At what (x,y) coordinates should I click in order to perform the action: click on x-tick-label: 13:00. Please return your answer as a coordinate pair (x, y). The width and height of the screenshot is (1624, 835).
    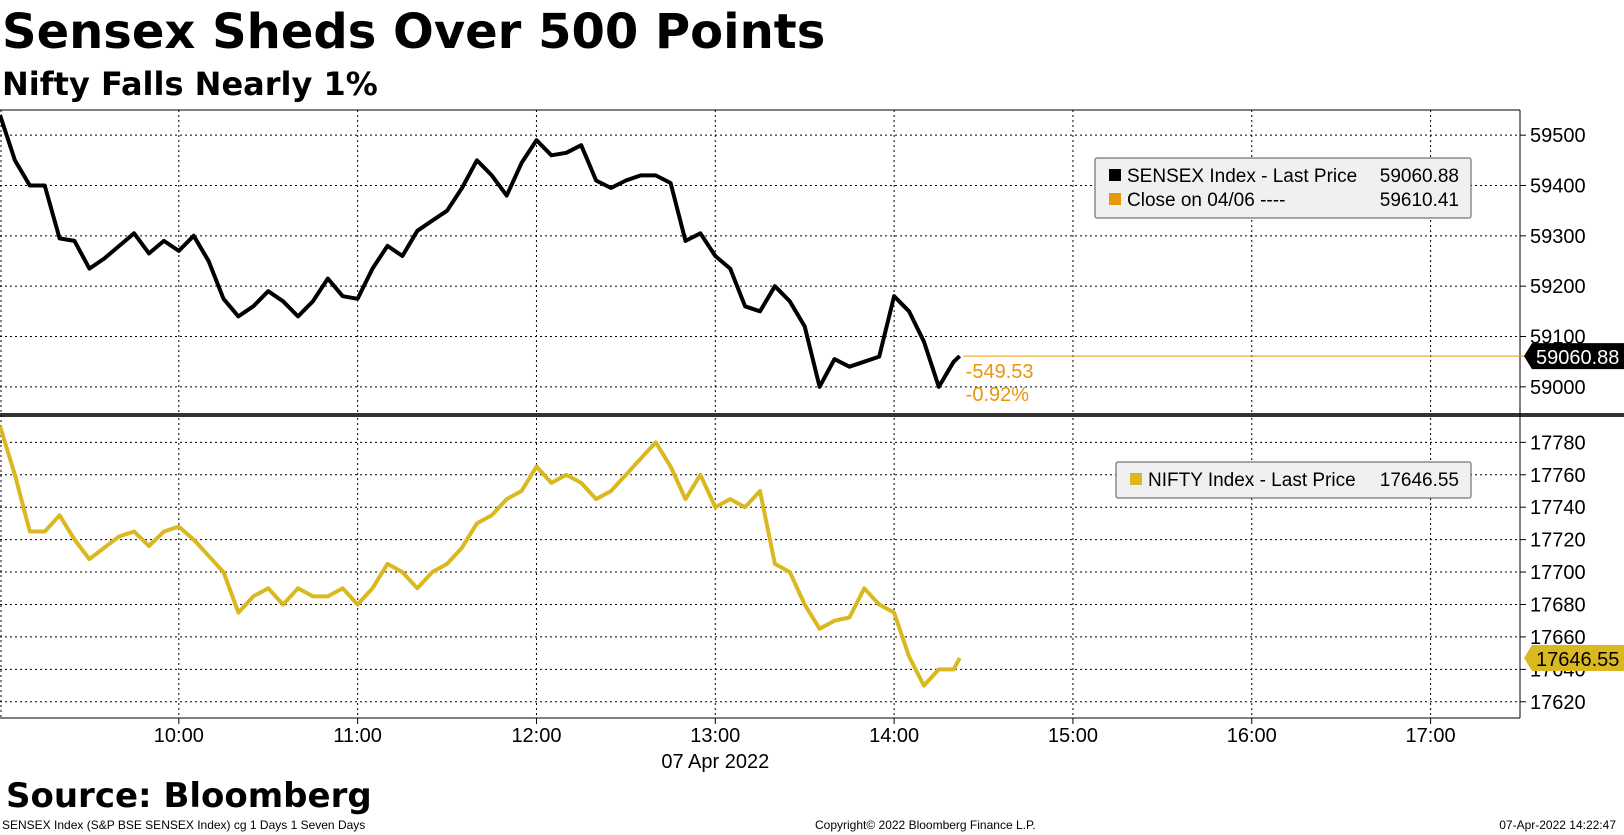
    Looking at the image, I should click on (715, 736).